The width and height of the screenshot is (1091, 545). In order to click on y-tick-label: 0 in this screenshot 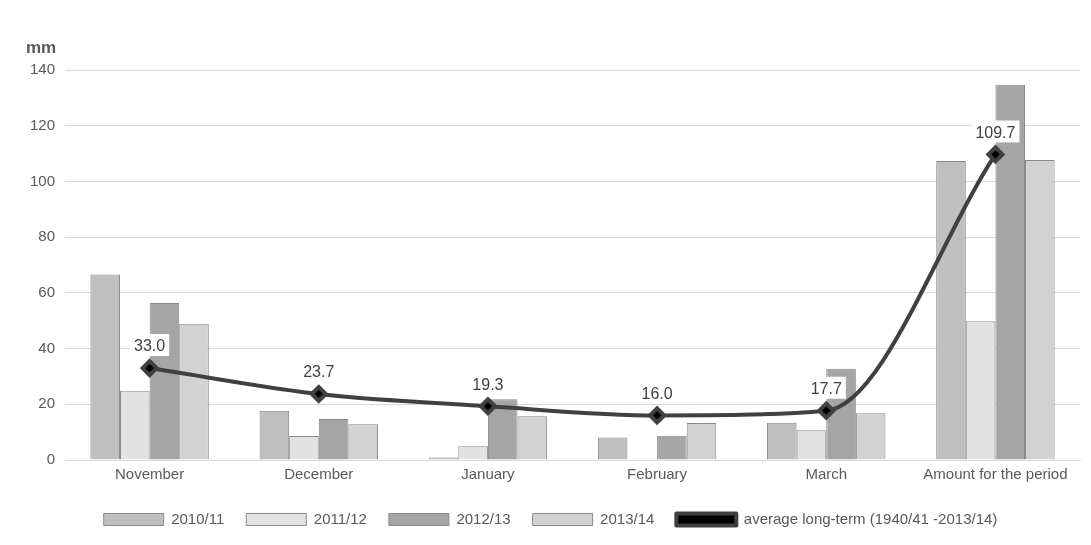, I will do `click(51, 459)`.